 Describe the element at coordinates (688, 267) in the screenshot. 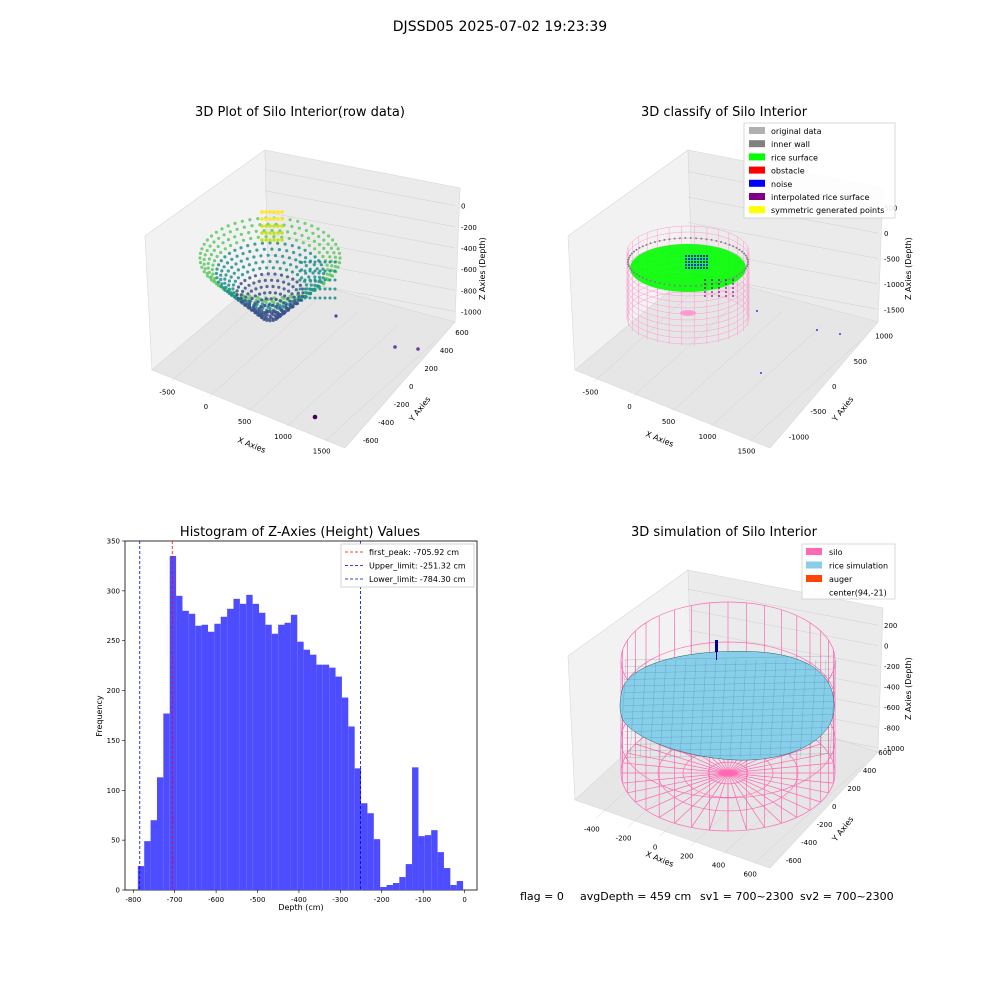

I see `classified-points` at that location.